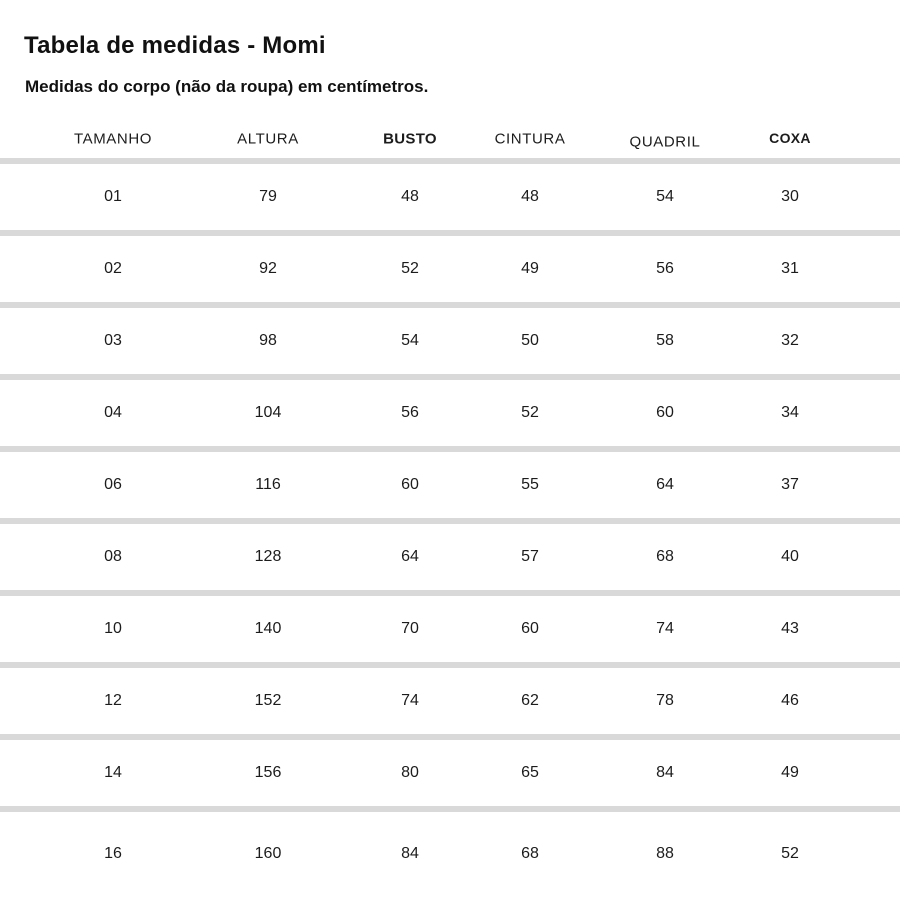  What do you see at coordinates (175, 45) in the screenshot?
I see `page-title: Tabela de medidas - Momi` at bounding box center [175, 45].